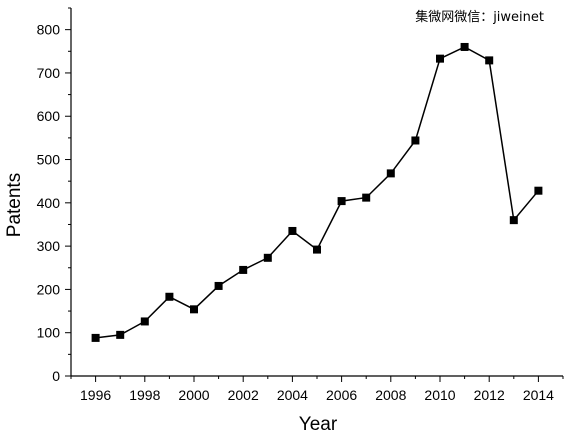  What do you see at coordinates (479, 17) in the screenshot?
I see `watermark-text: 集微网微信：jiweinet` at bounding box center [479, 17].